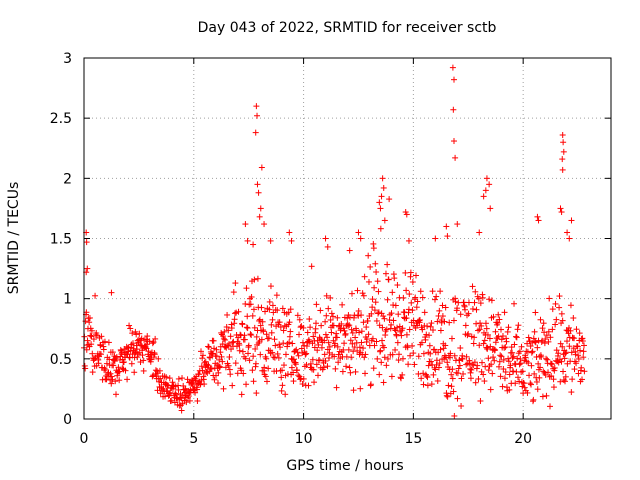 The width and height of the screenshot is (640, 480). What do you see at coordinates (61, 119) in the screenshot?
I see `y-tick-label: 2.5` at bounding box center [61, 119].